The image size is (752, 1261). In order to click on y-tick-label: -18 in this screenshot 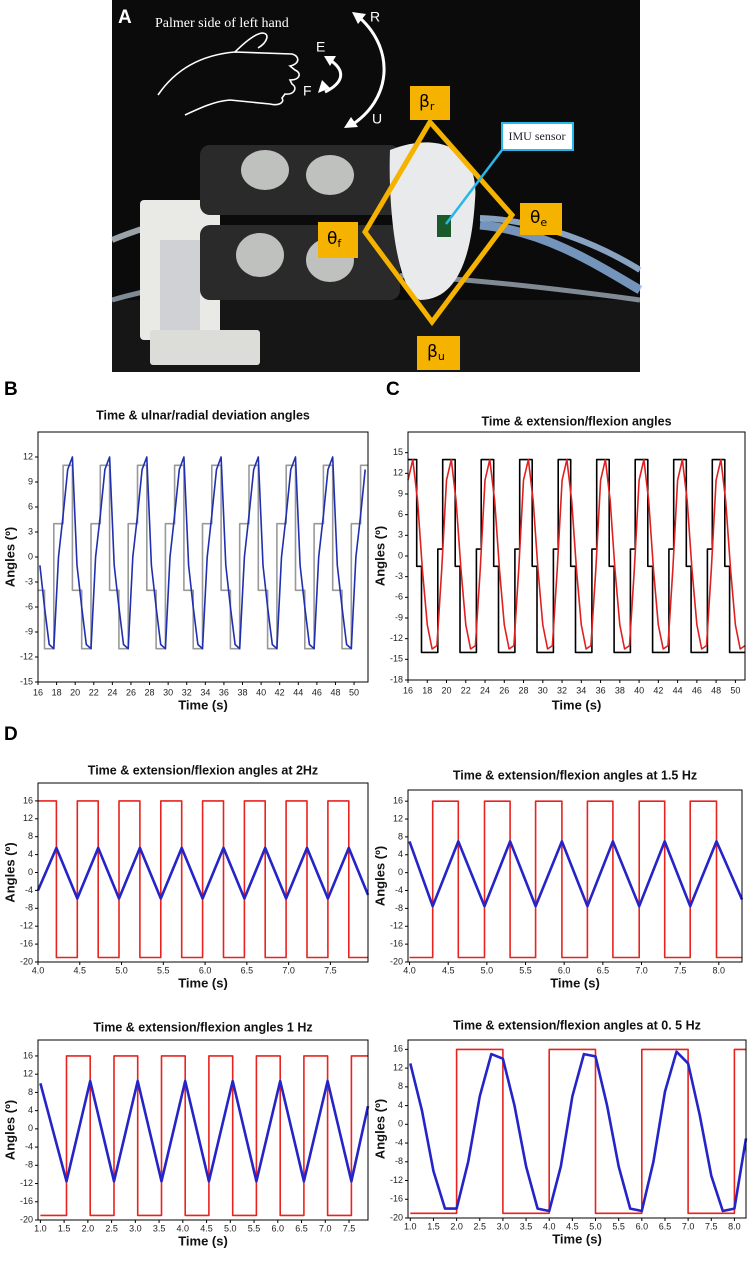, I will do `click(396, 679)`.